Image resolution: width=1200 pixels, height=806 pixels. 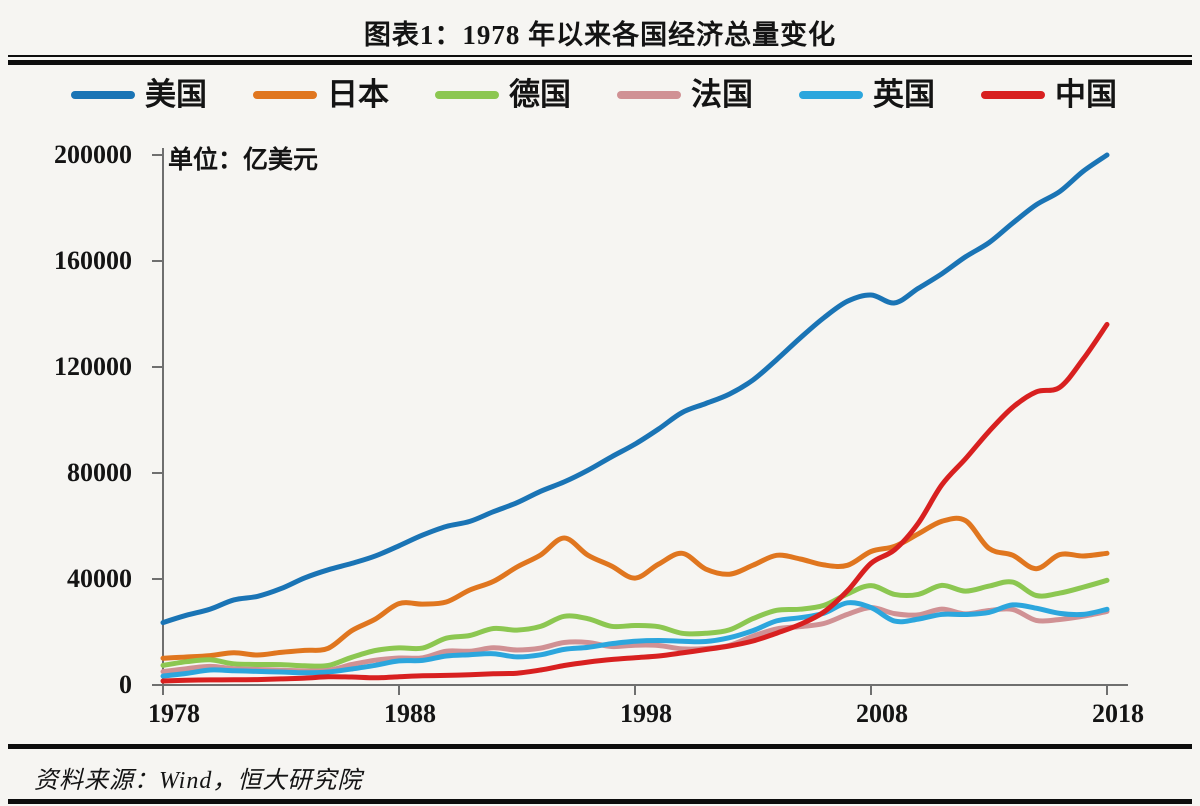 What do you see at coordinates (831, 95) in the screenshot?
I see `legend-line-swatch-uk` at bounding box center [831, 95].